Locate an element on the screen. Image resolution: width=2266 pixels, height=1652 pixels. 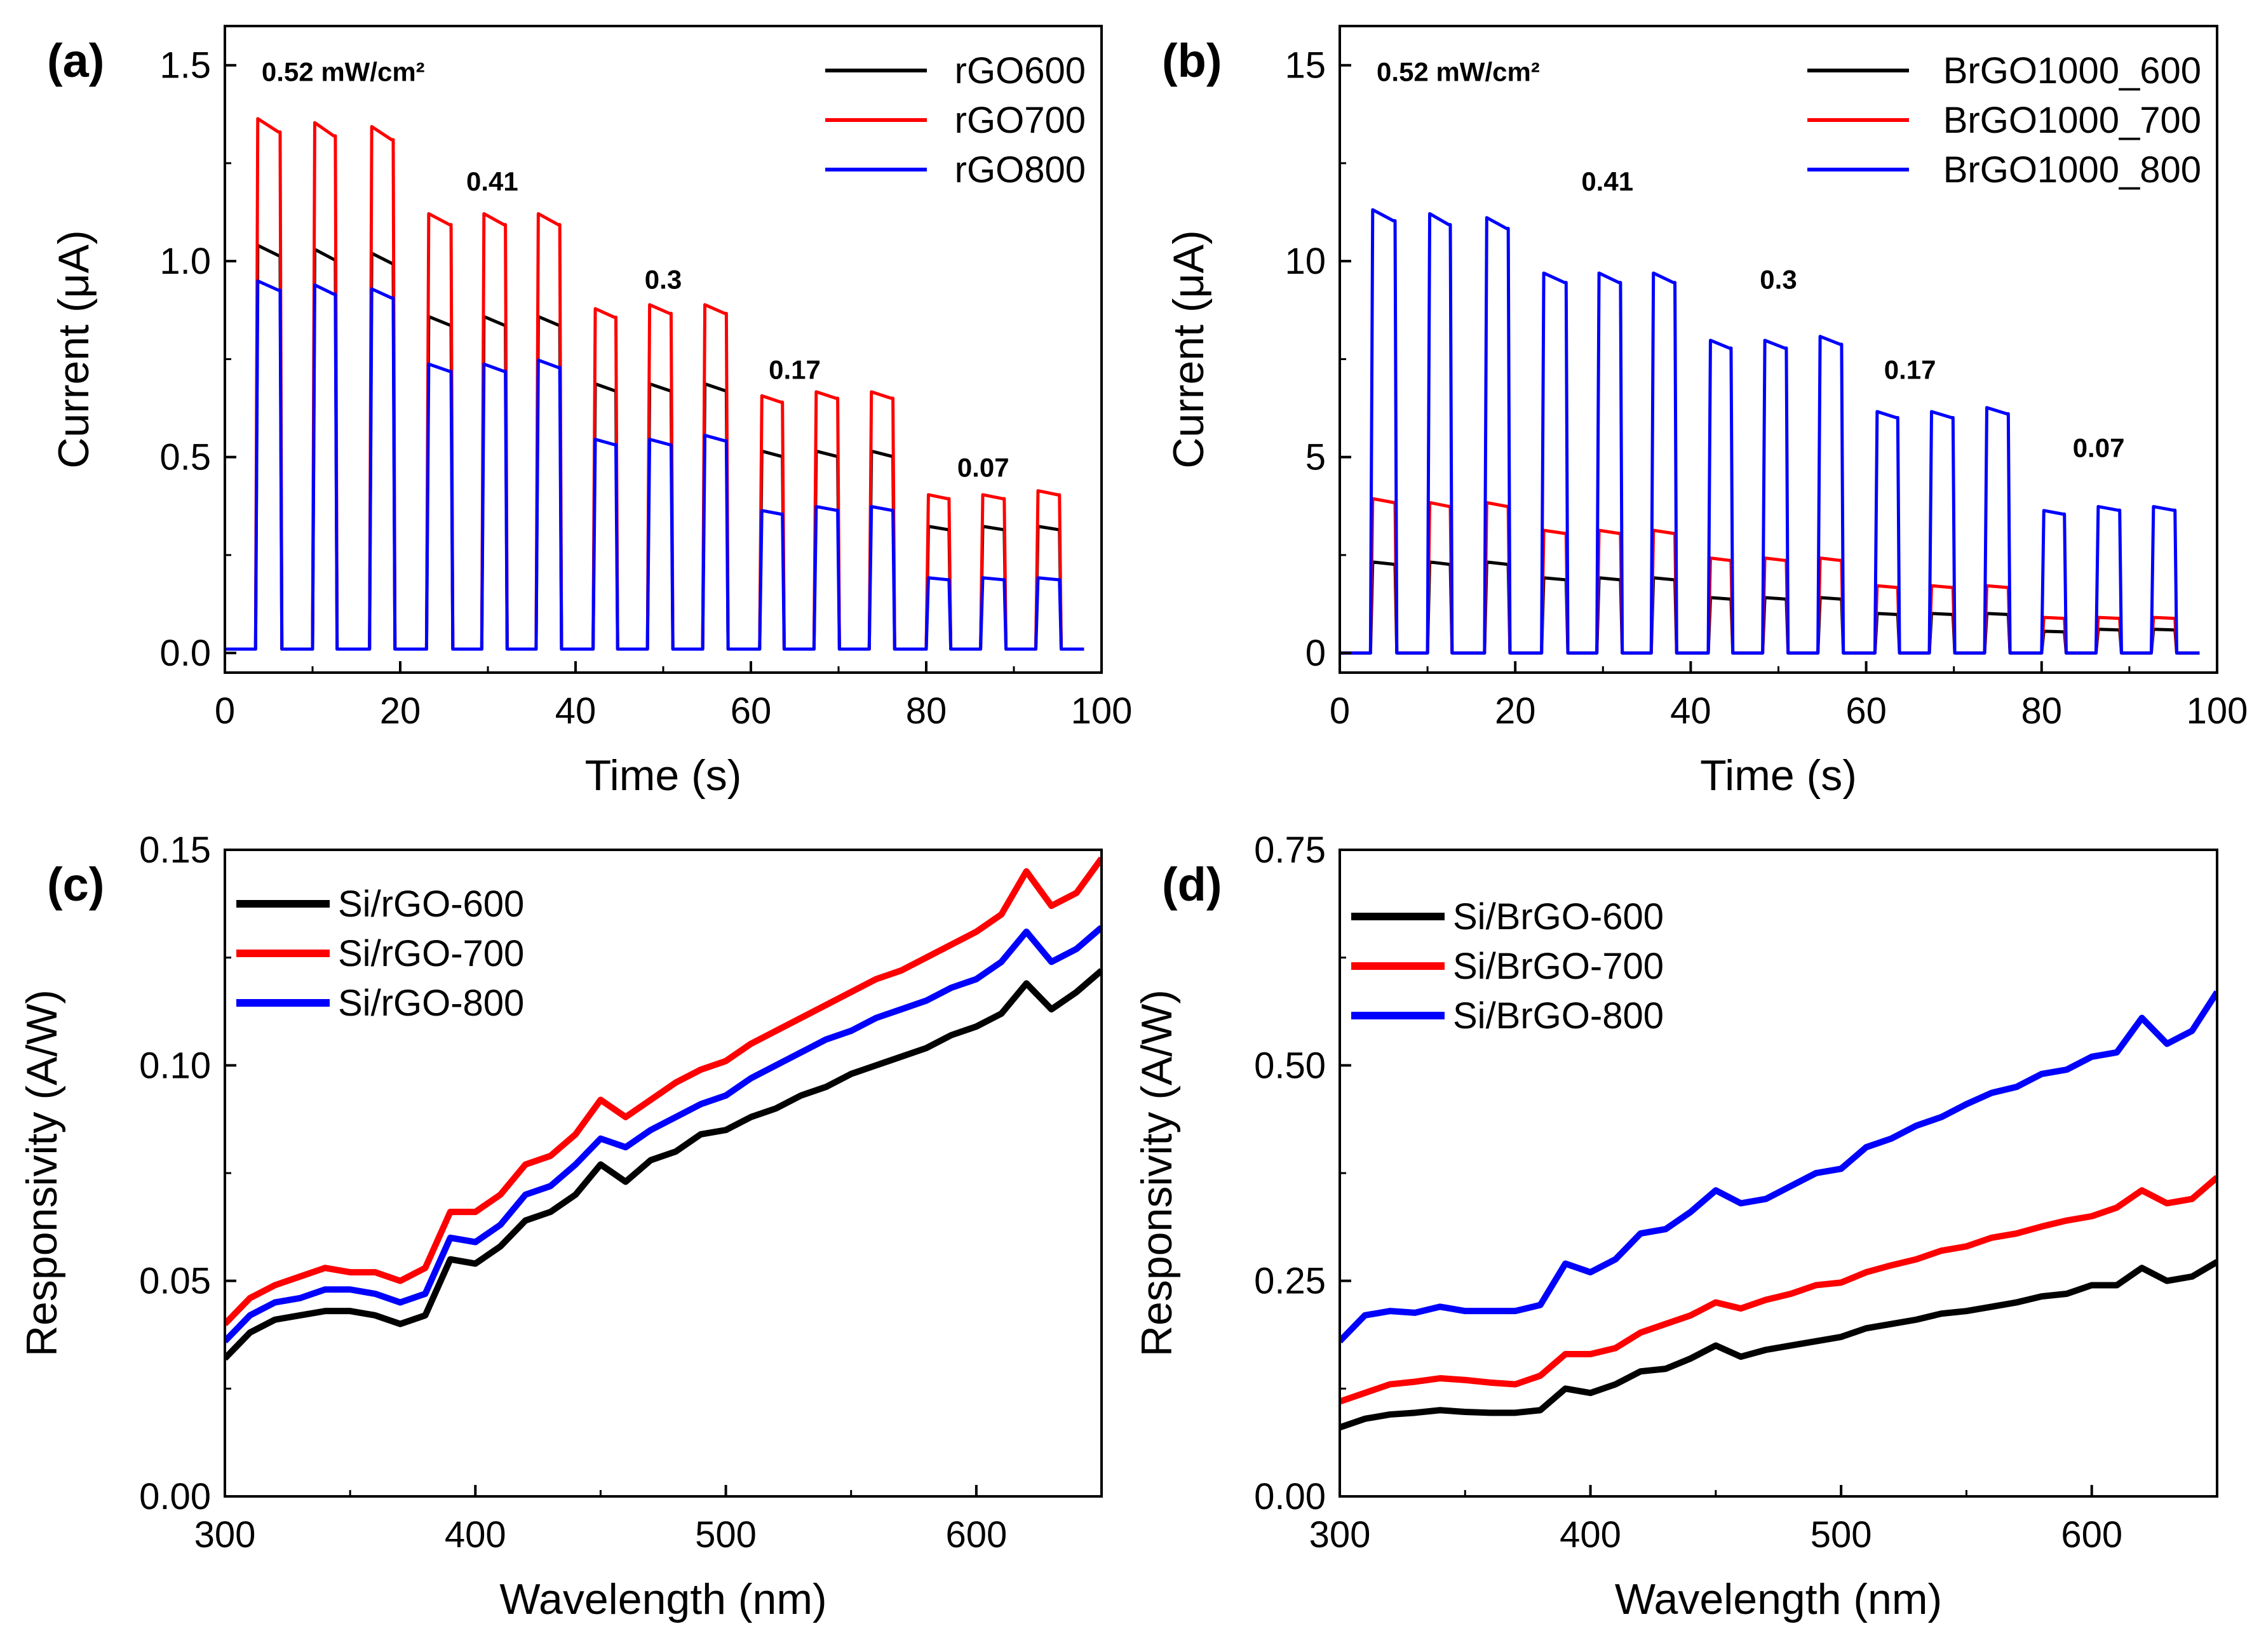
y-tick-label: 15 is located at coordinates (1305, 65).